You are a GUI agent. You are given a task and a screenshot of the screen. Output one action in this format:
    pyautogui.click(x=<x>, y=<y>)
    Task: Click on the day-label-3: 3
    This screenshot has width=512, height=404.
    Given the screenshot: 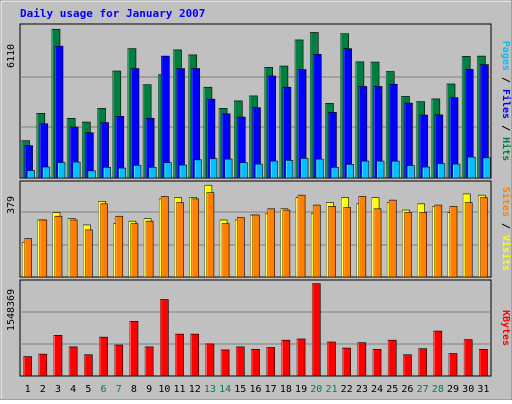 What is the action you would take?
    pyautogui.click(x=58, y=389)
    